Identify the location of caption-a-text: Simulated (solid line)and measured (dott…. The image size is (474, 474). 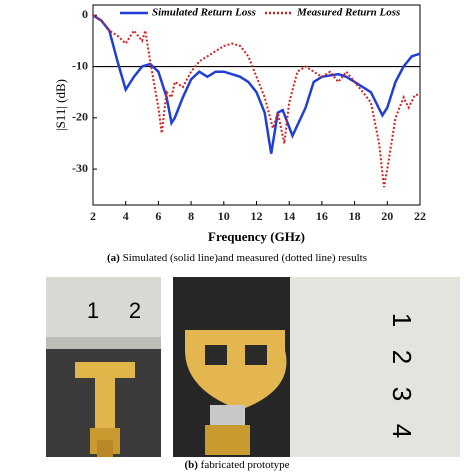
(245, 258).